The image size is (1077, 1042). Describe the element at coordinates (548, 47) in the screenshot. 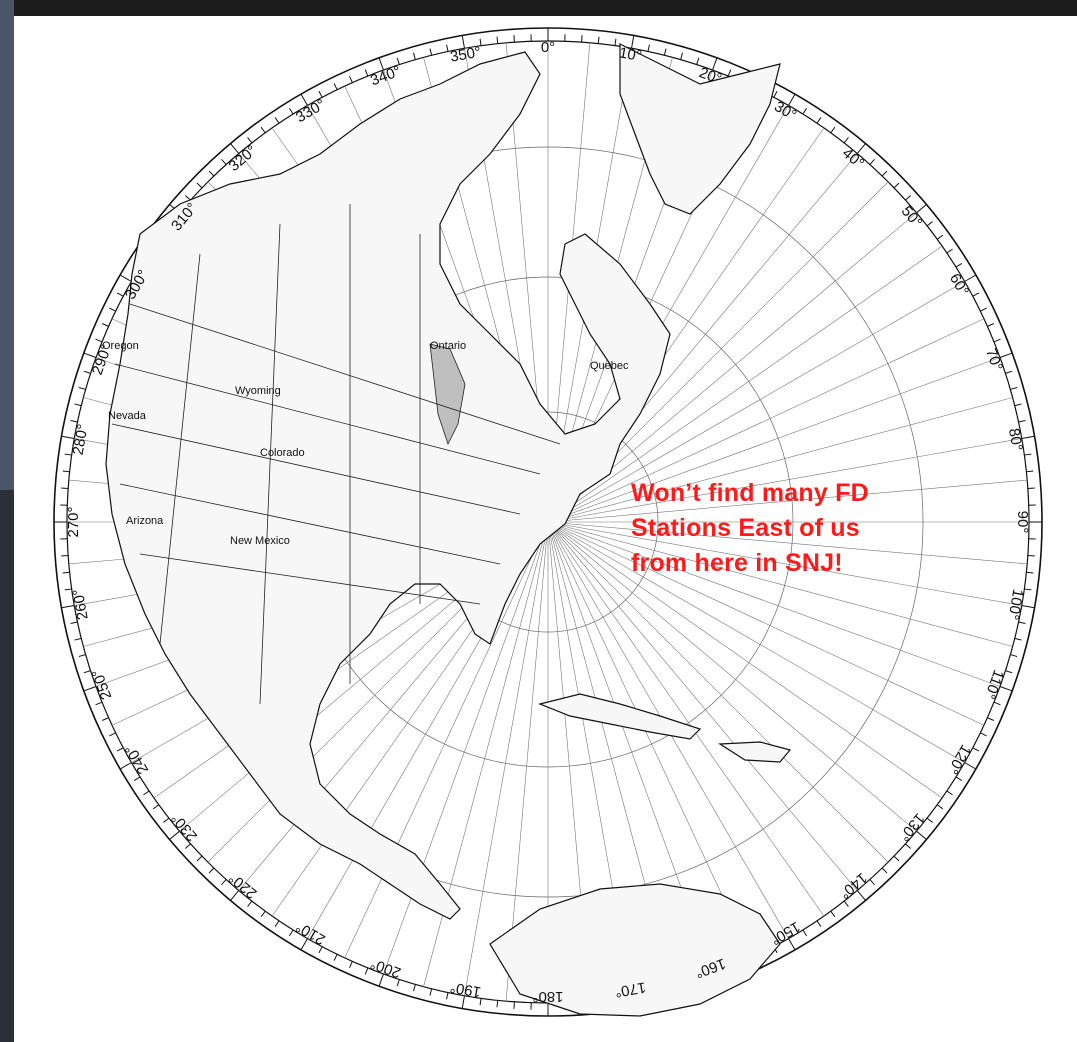

I see `bearing-label: 0°` at that location.